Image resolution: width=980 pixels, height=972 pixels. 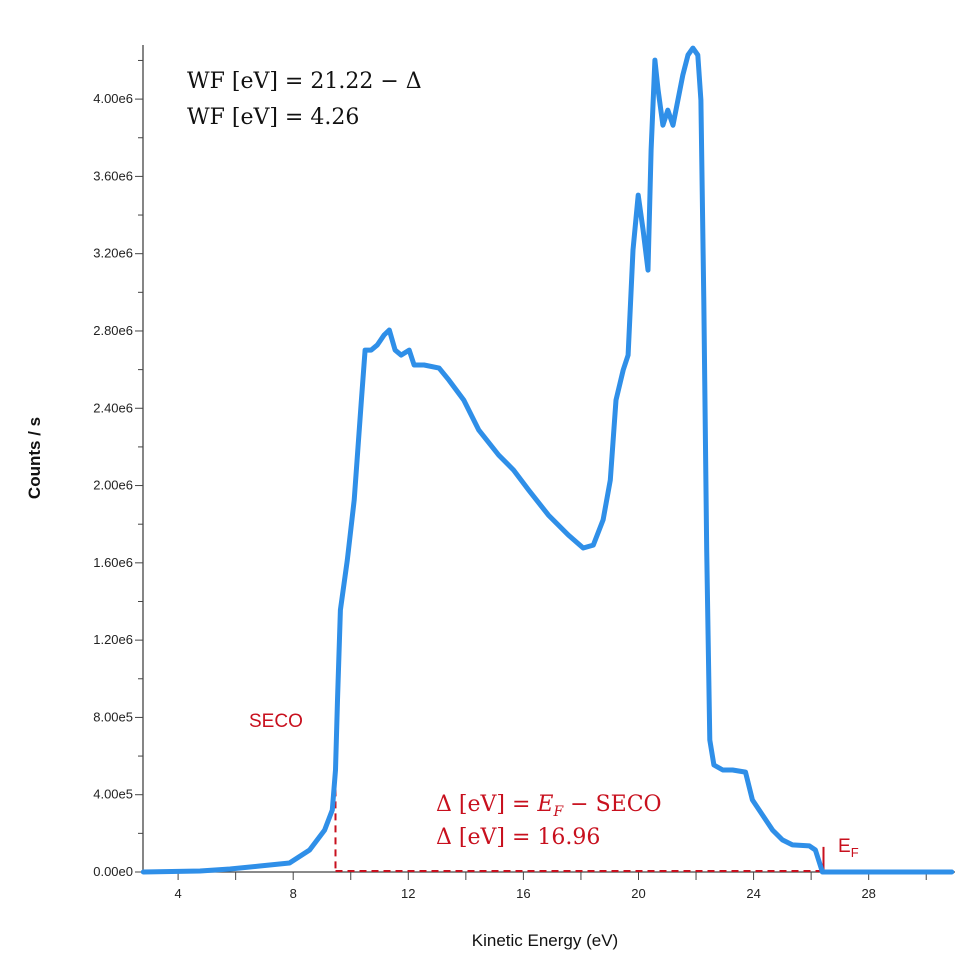 What do you see at coordinates (293, 893) in the screenshot?
I see `x-tick-label: 8` at bounding box center [293, 893].